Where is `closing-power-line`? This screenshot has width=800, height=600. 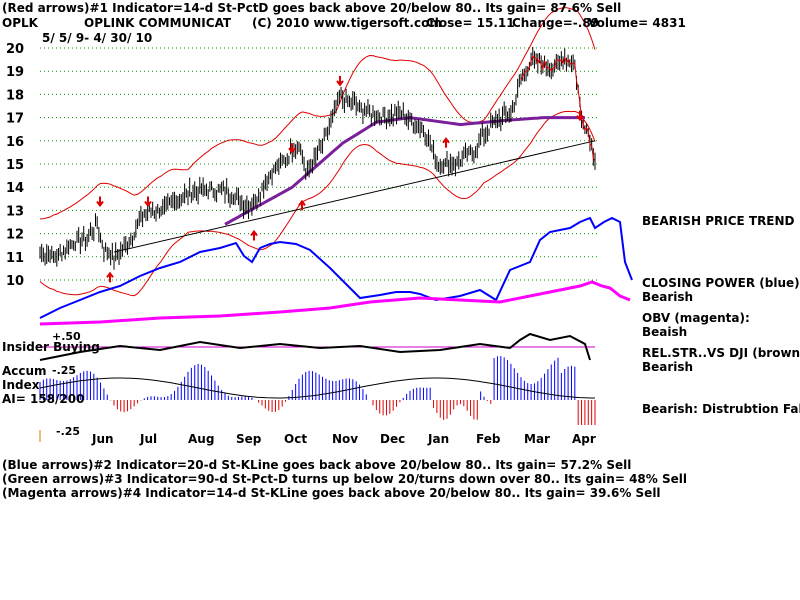 closing-power-line is located at coordinates (336, 267).